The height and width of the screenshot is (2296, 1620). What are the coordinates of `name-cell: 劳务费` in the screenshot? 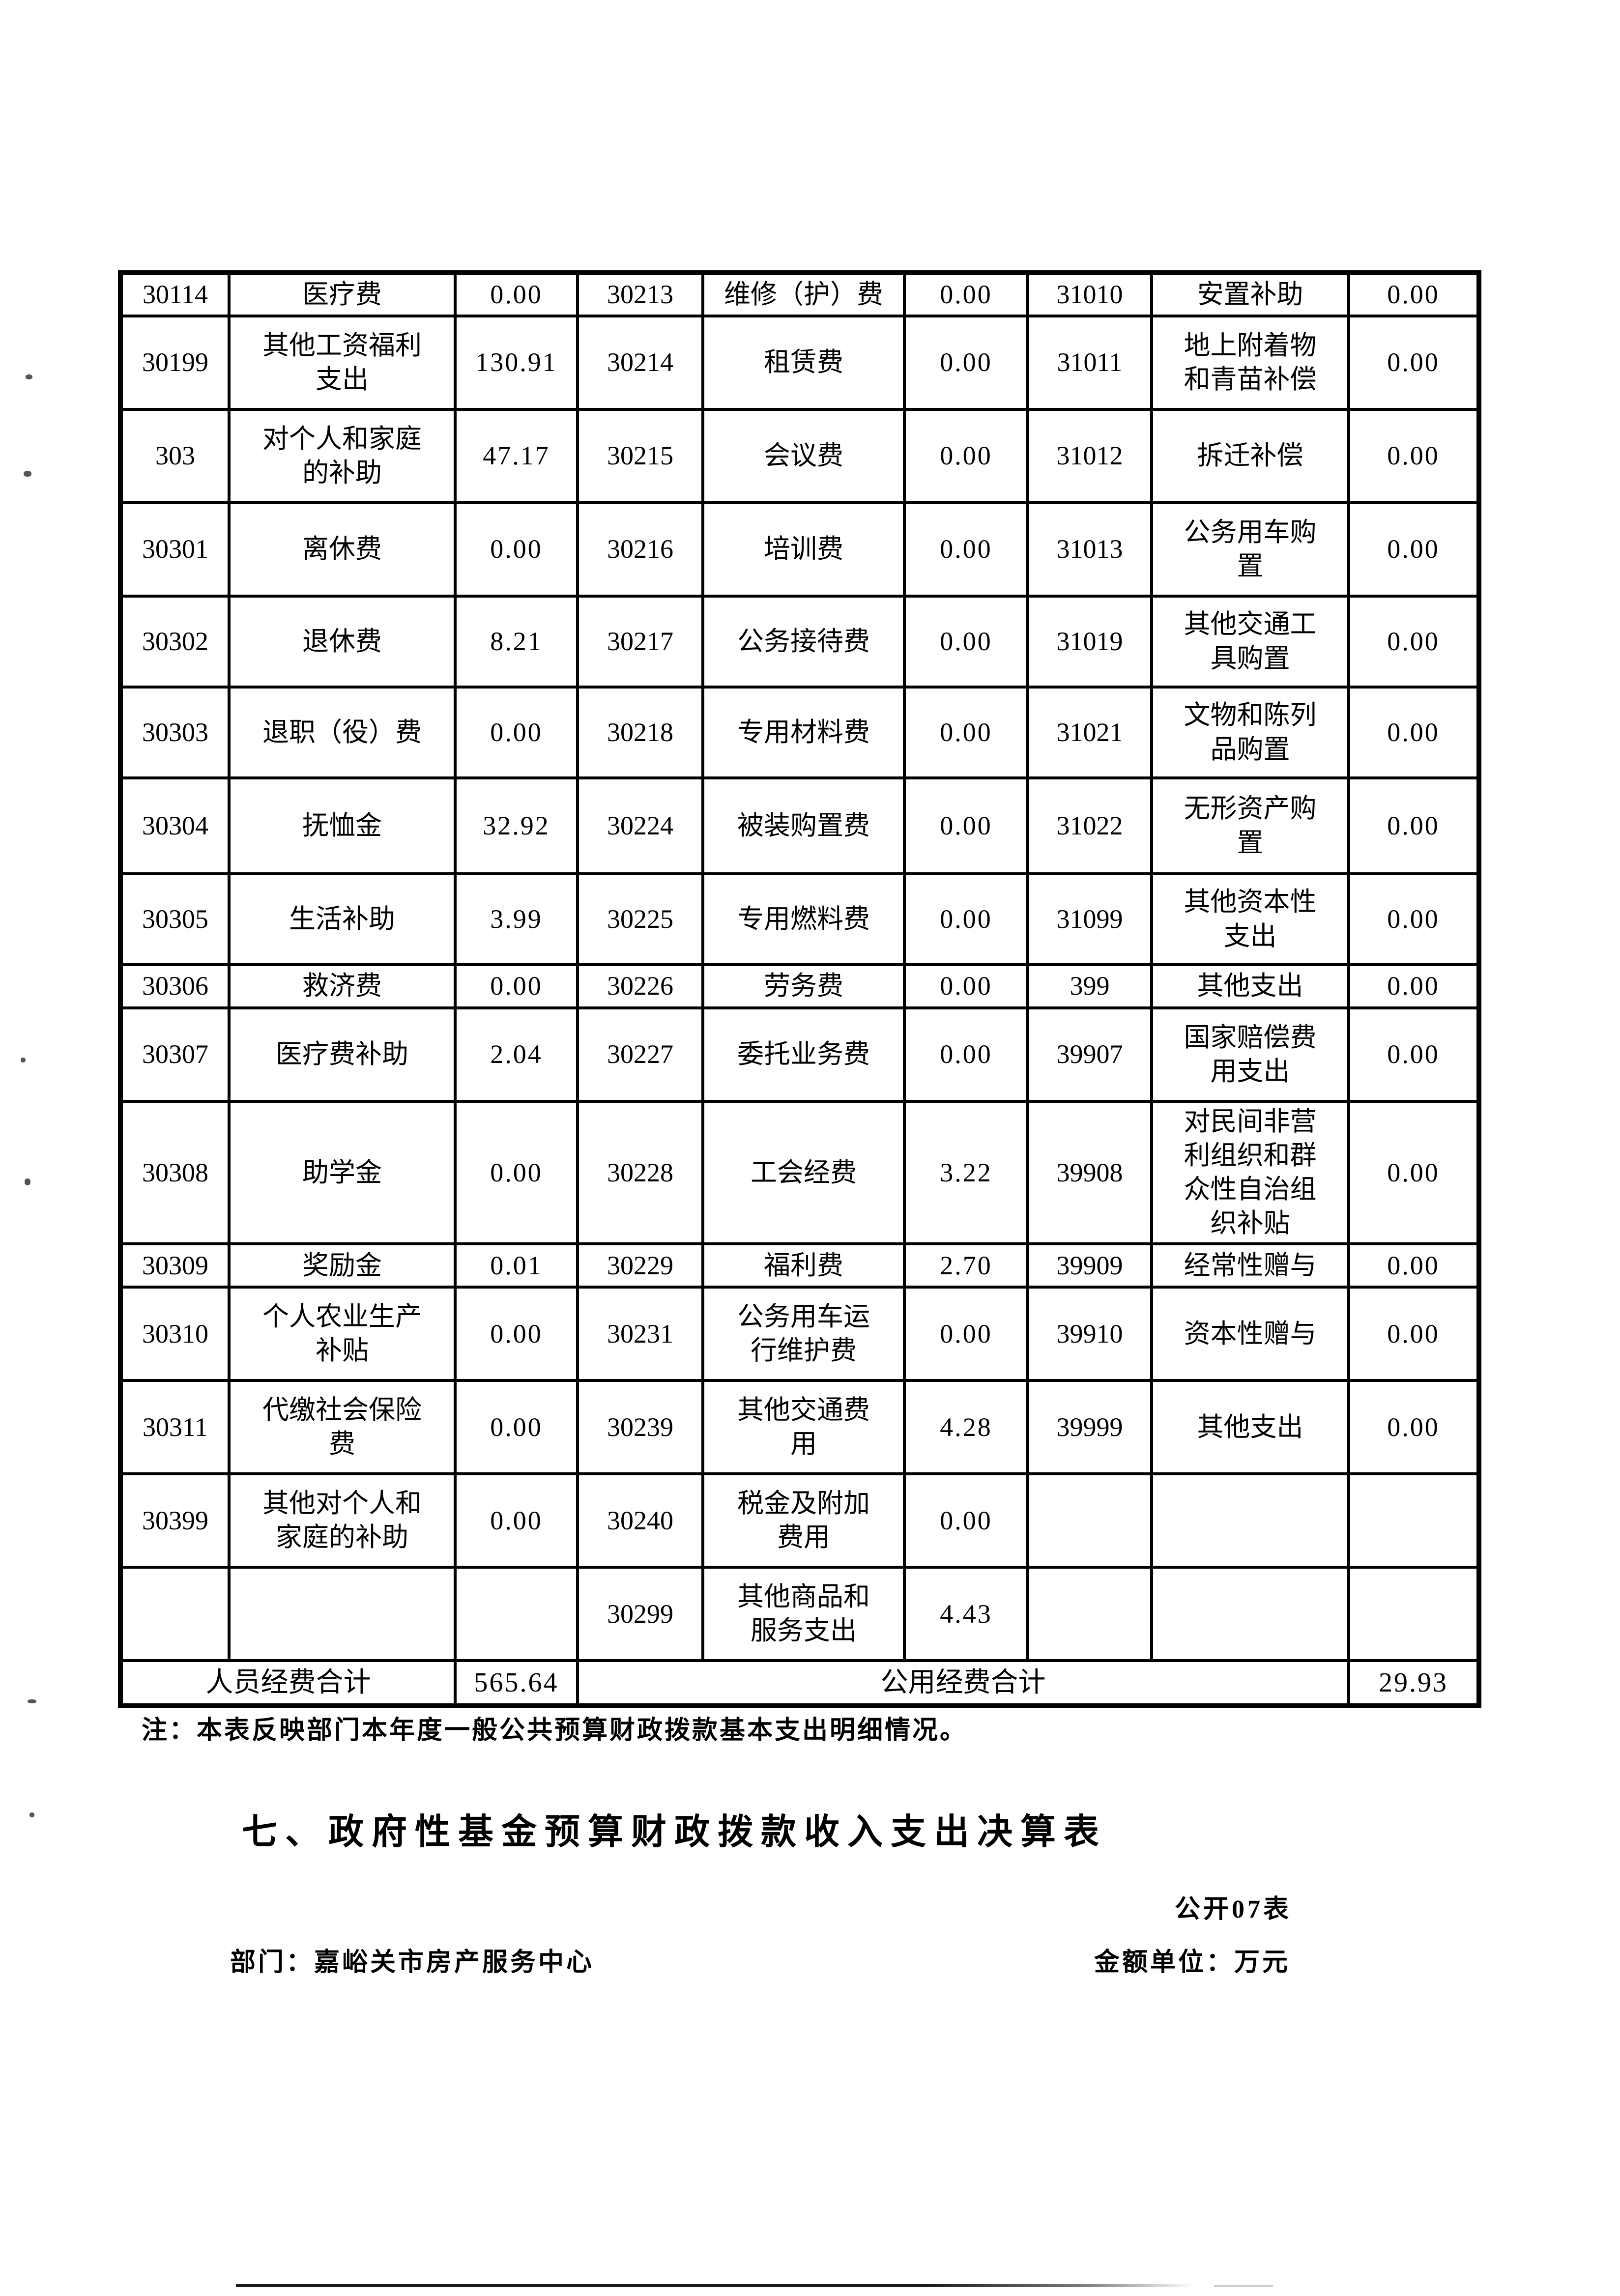 It's located at (803, 986).